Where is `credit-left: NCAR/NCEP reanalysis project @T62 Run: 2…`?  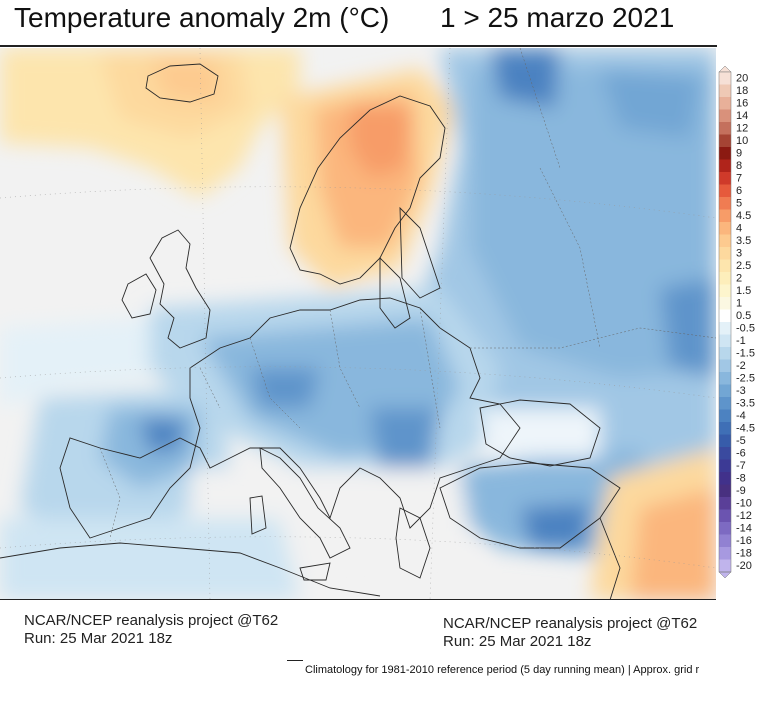 credit-left: NCAR/NCEP reanalysis project @T62 Run: 2… is located at coordinates (151, 630).